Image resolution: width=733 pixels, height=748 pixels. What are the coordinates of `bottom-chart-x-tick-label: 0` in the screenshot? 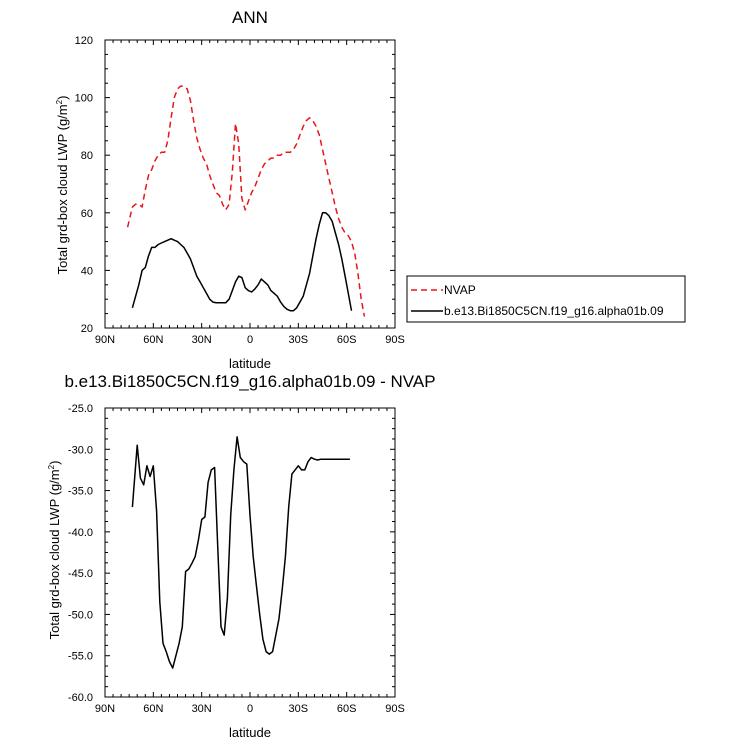 It's located at (250, 709).